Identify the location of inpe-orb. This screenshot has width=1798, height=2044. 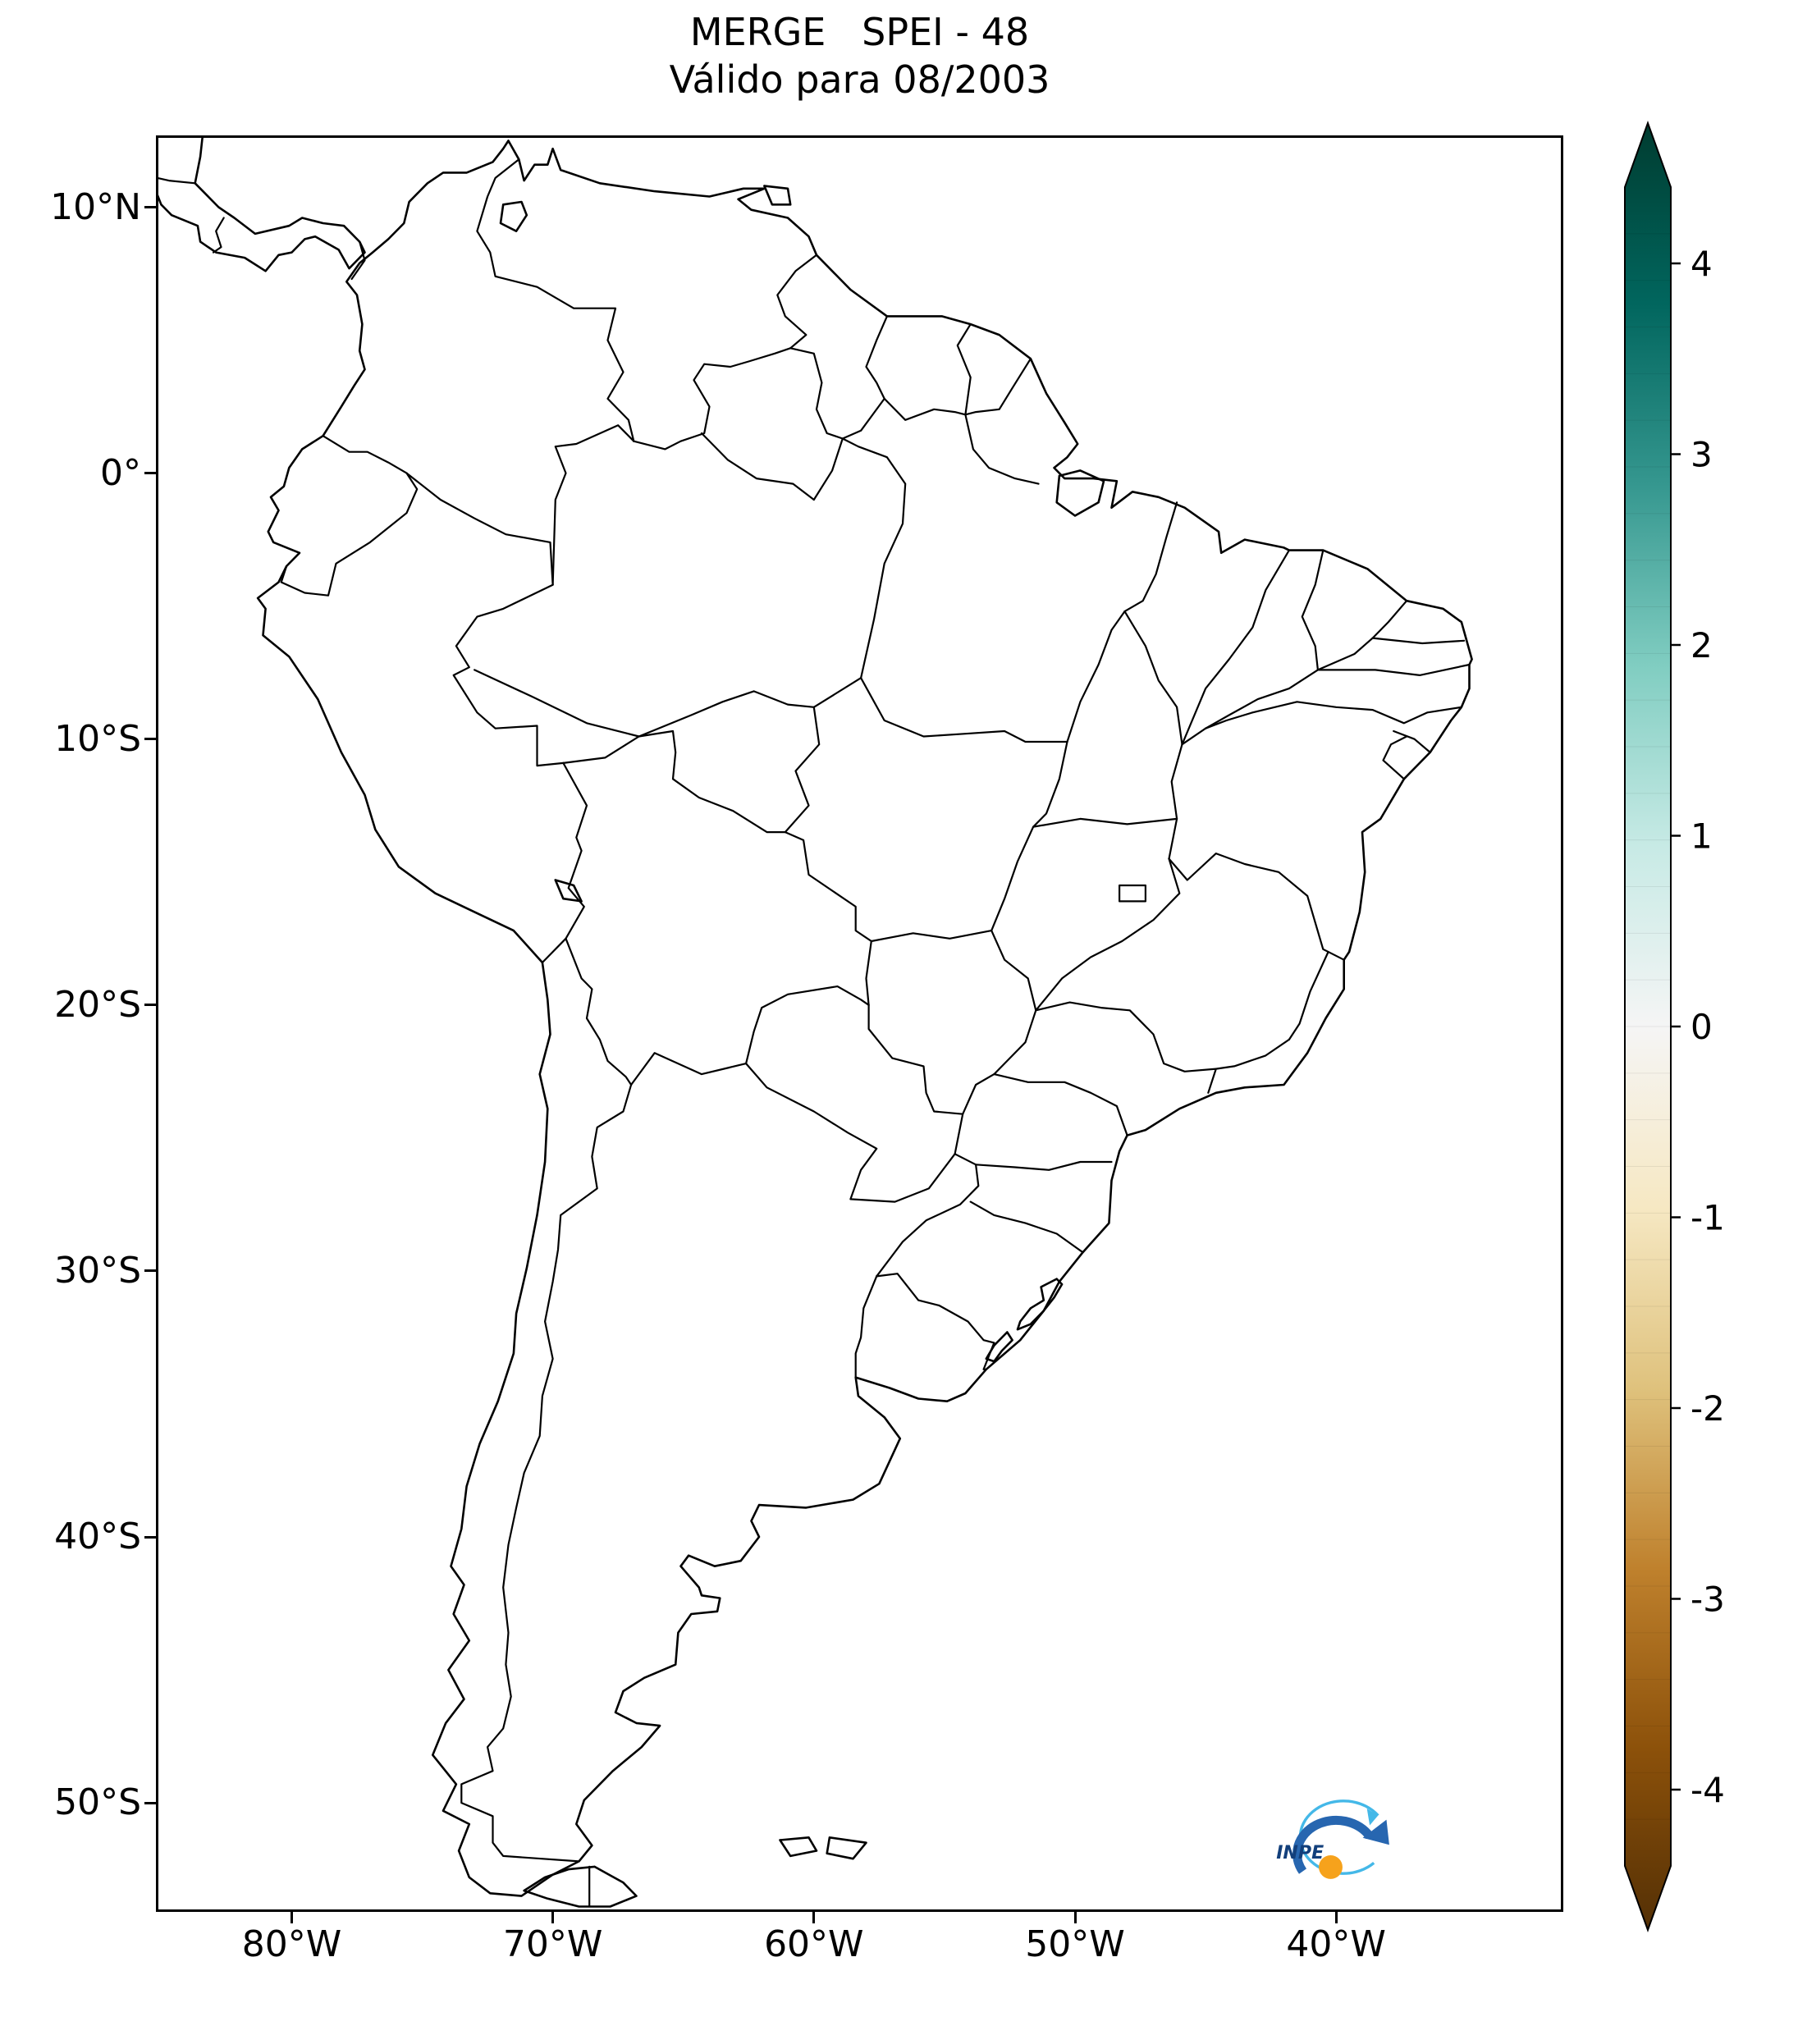
(1331, 1867).